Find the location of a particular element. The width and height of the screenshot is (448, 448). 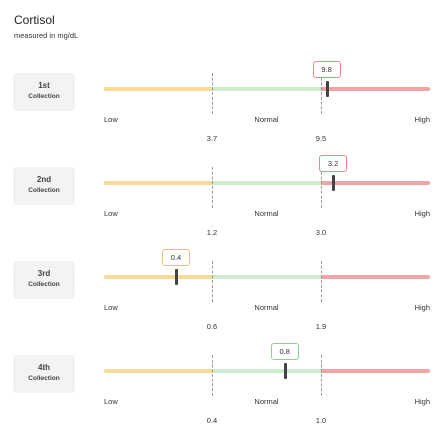

collection-badge: 3rd Collection is located at coordinates (44, 280).